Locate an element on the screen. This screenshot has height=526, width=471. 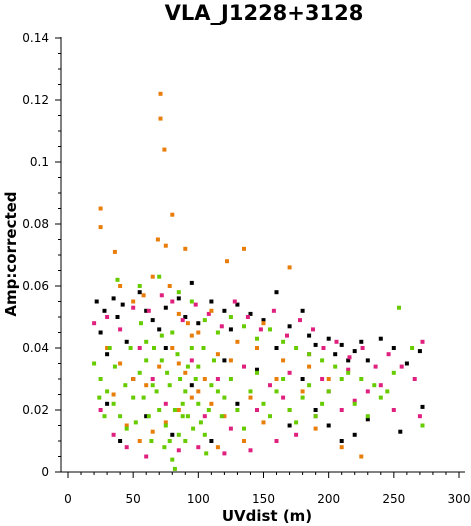
x-tick-label: 0 is located at coordinates (68, 499).